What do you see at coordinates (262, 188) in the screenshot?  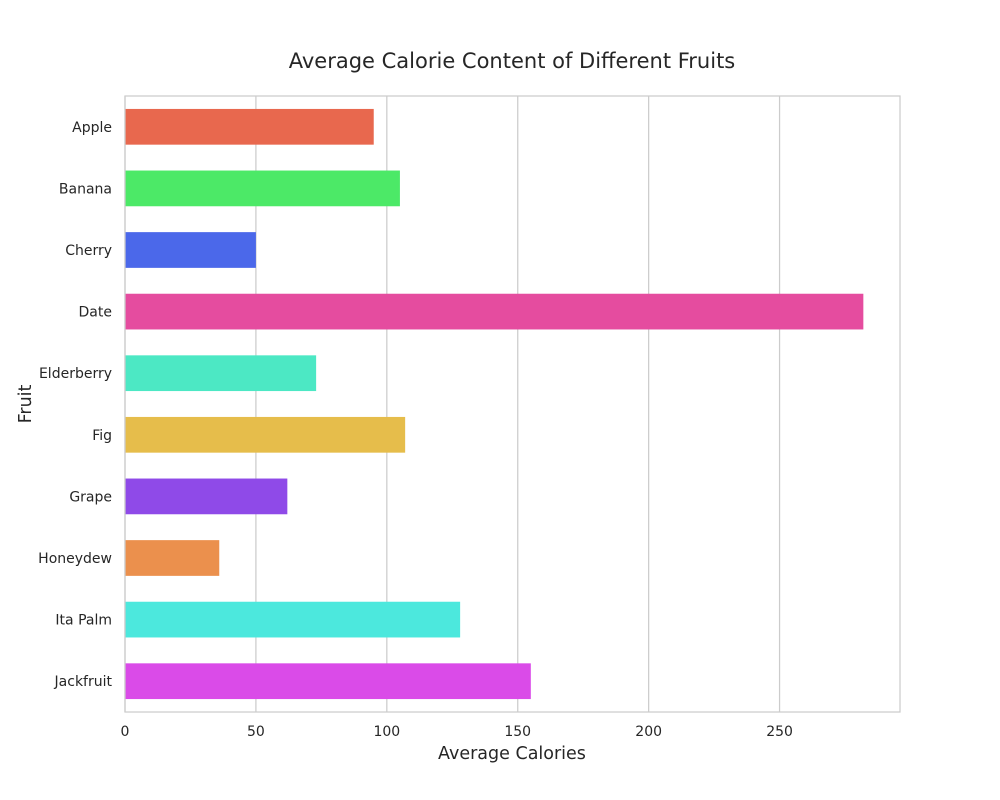 I see `bar-banana` at bounding box center [262, 188].